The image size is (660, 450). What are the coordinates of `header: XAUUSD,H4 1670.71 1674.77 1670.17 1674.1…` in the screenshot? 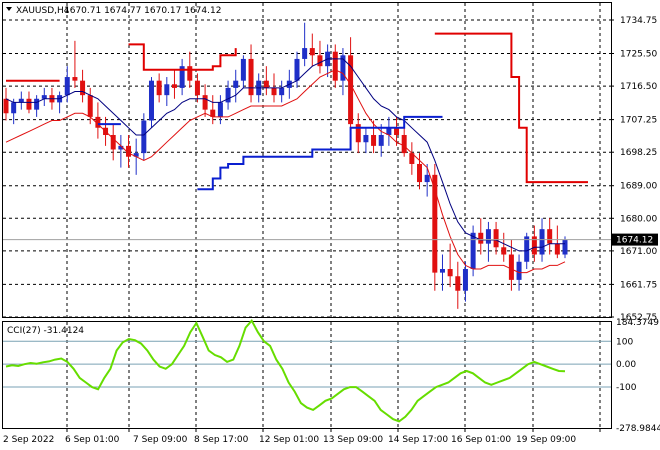 It's located at (113, 11).